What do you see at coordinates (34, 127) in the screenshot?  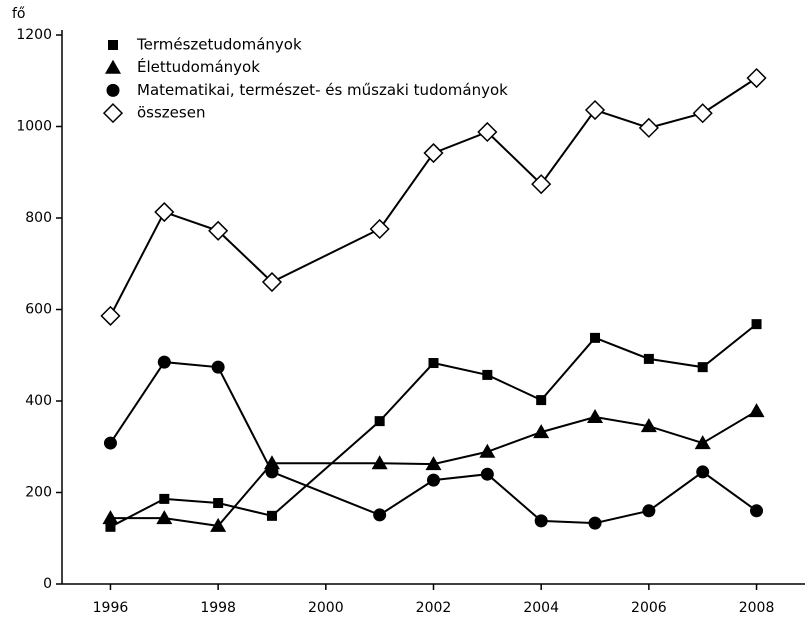 I see `y-tick-label: 1000` at bounding box center [34, 127].